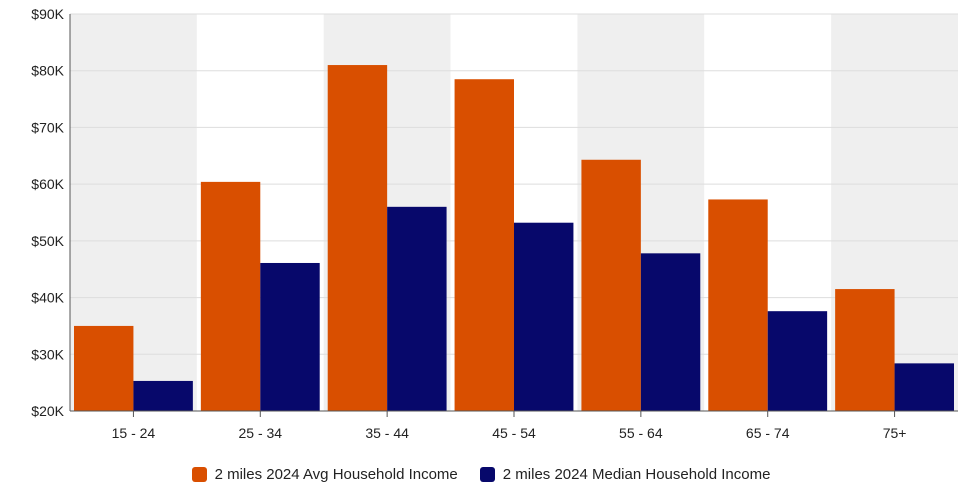  Describe the element at coordinates (768, 433) in the screenshot. I see `x-tick-label: 65 - 74` at that location.